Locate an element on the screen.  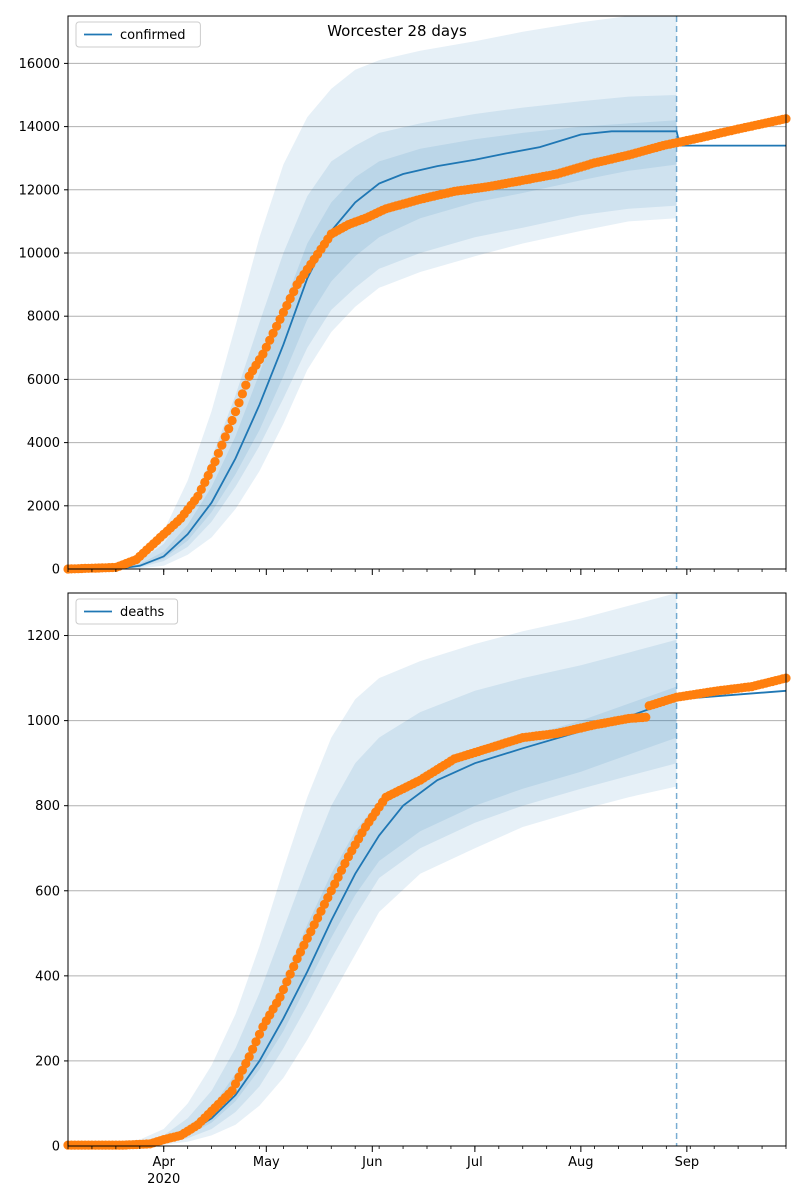
y-tick-label: 1200 is located at coordinates (43, 636).